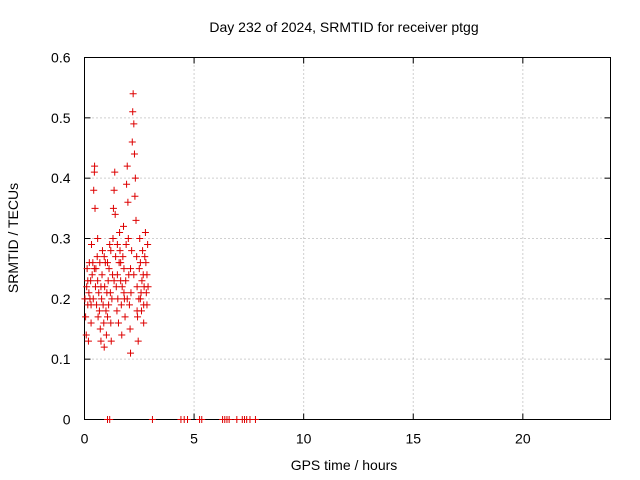 The height and width of the screenshot is (480, 640). What do you see at coordinates (67, 420) in the screenshot?
I see `y-tick-label: 0` at bounding box center [67, 420].